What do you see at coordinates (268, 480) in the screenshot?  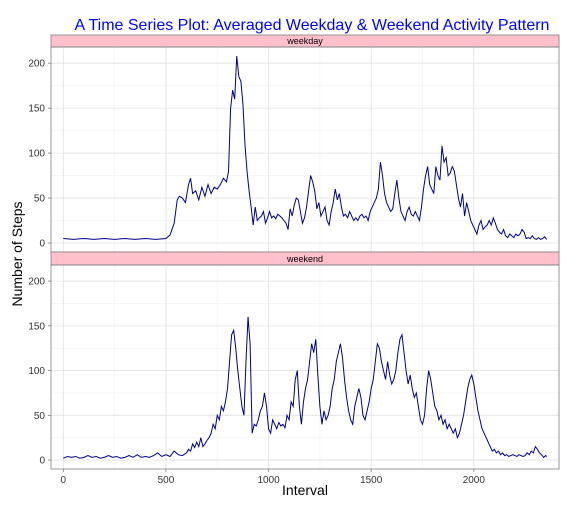 I see `x-tick-label: 1000` at bounding box center [268, 480].